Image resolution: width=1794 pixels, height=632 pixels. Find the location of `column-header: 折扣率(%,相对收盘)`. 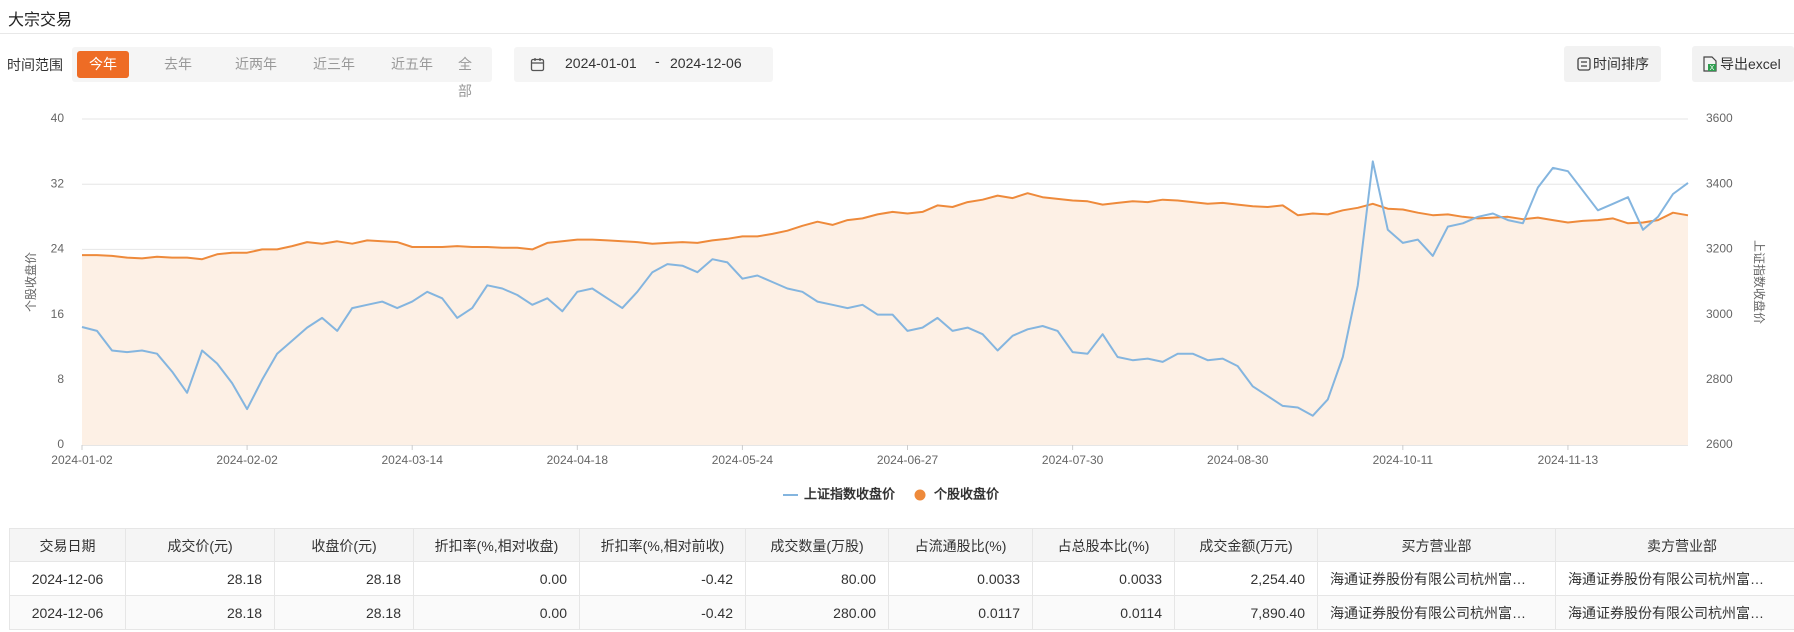

column-header: 折扣率(%,相对收盘) is located at coordinates (497, 545).